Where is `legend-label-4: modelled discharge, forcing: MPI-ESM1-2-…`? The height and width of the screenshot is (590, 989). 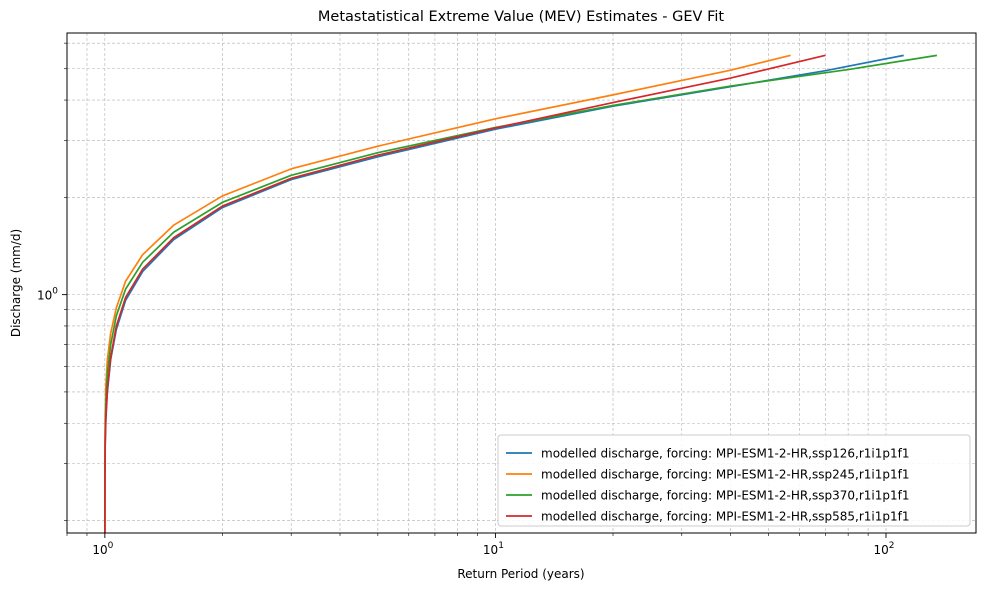 legend-label-4: modelled discharge, forcing: MPI-ESM1-2-… is located at coordinates (725, 517).